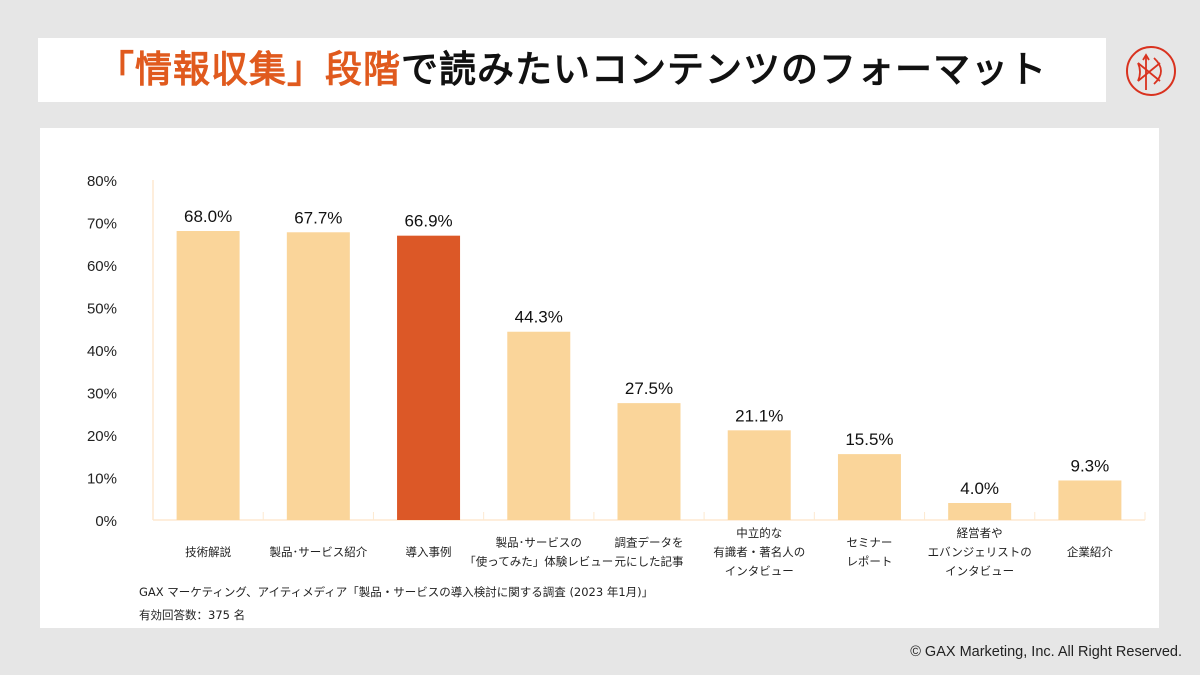 Image resolution: width=1200 pixels, height=675 pixels. What do you see at coordinates (649, 543) in the screenshot?
I see `x-category-label: 調査データを` at bounding box center [649, 543].